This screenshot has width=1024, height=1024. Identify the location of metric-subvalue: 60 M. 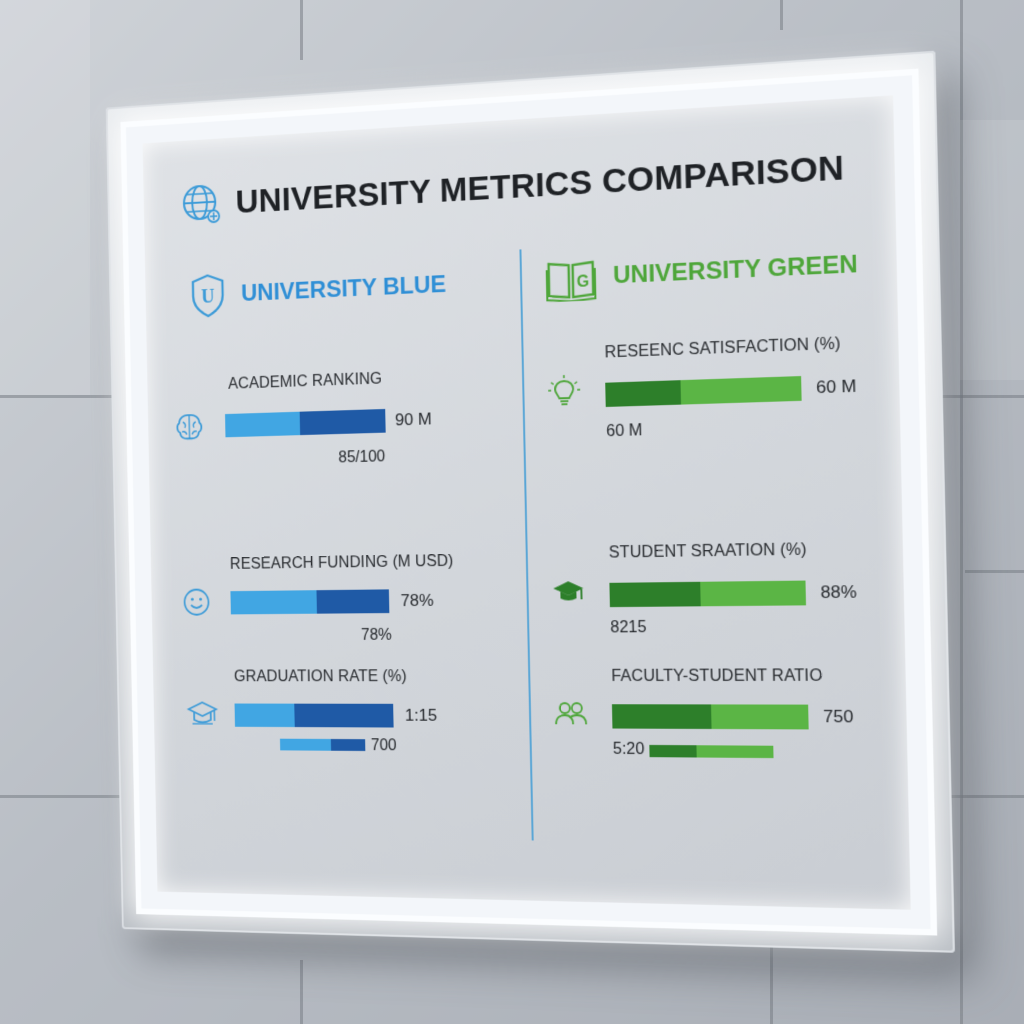
(624, 431).